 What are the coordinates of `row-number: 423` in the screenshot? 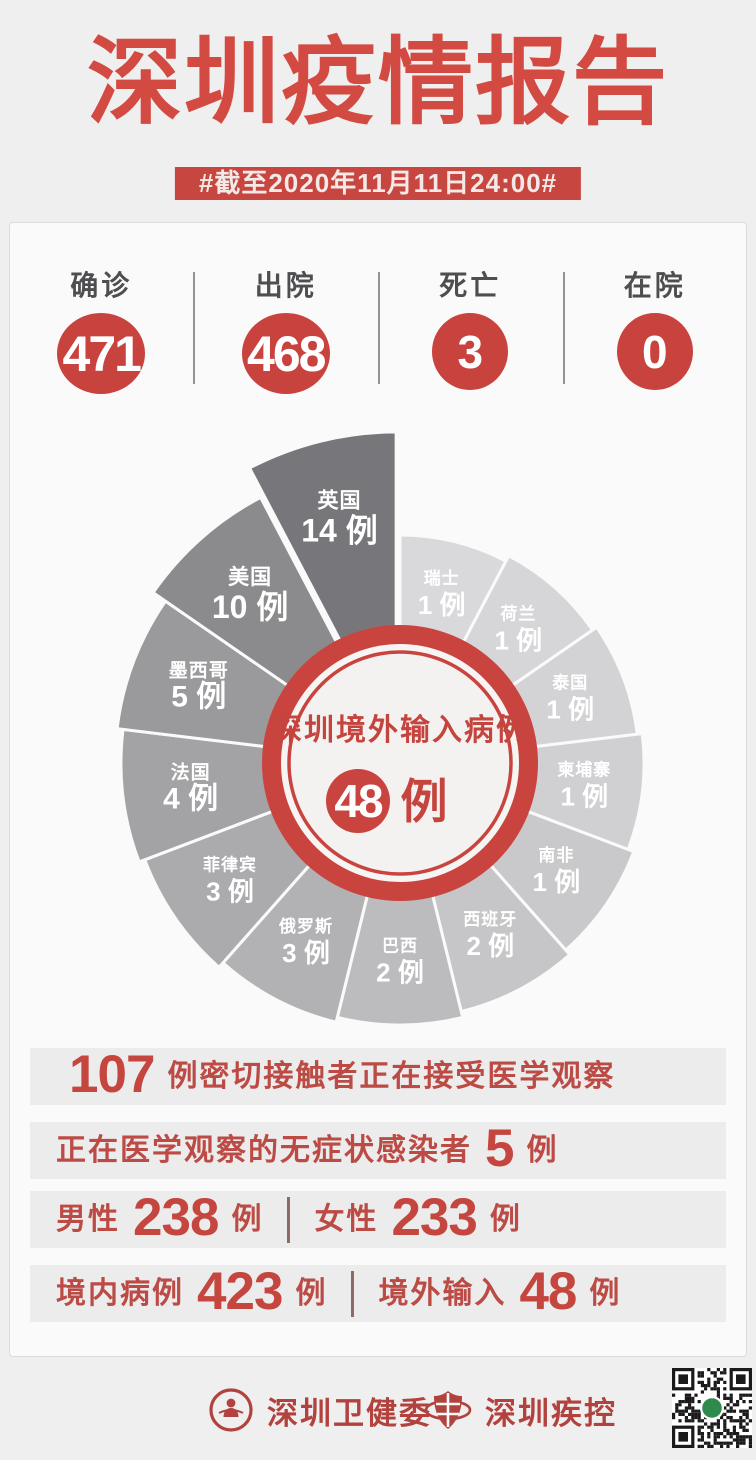 It's located at (240, 1291).